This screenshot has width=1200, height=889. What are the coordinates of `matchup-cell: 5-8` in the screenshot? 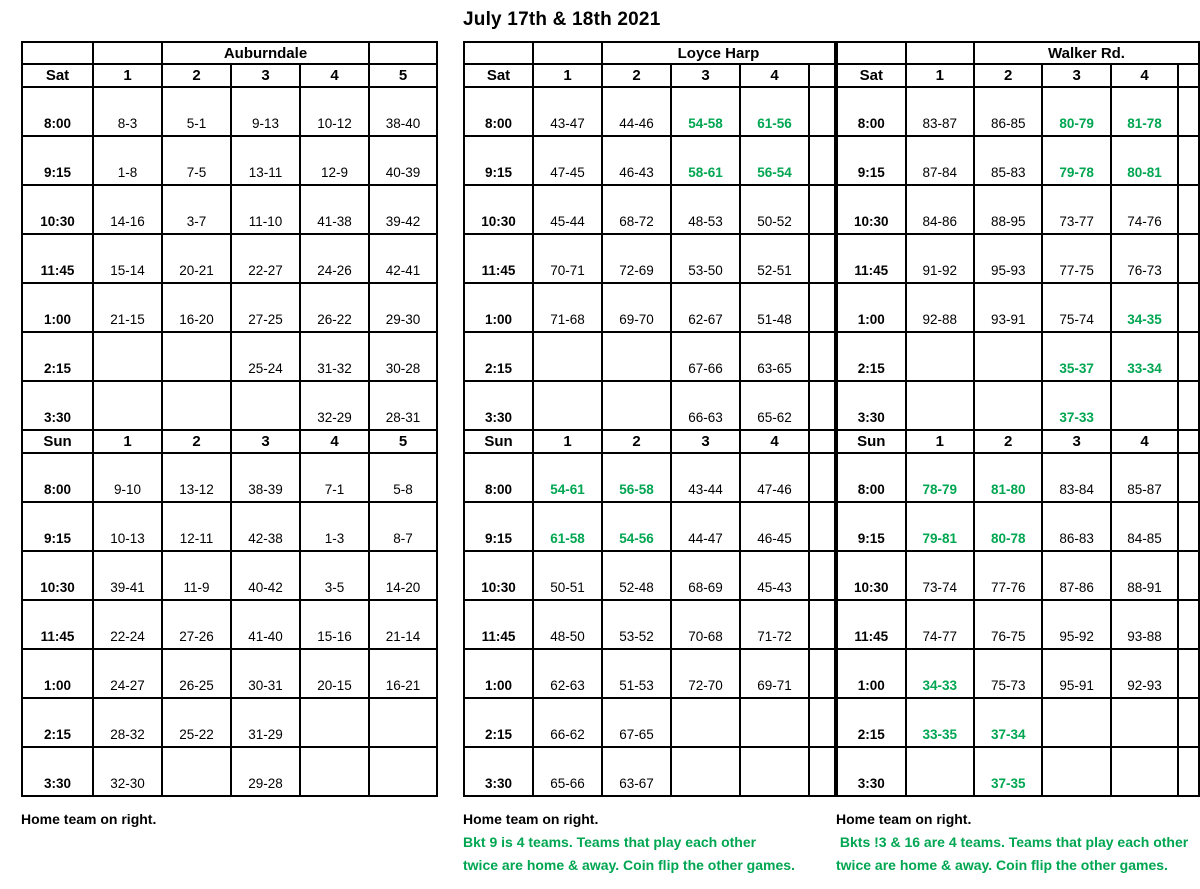 It's located at (403, 477).